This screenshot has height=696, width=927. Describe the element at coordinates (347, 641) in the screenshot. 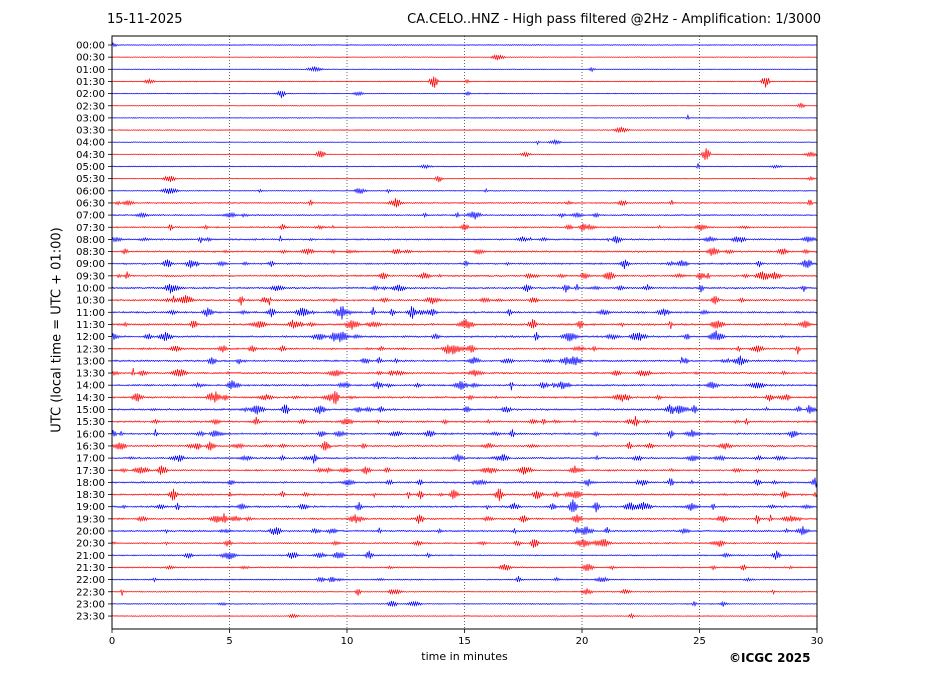

I see `x-tick-label: 10` at that location.